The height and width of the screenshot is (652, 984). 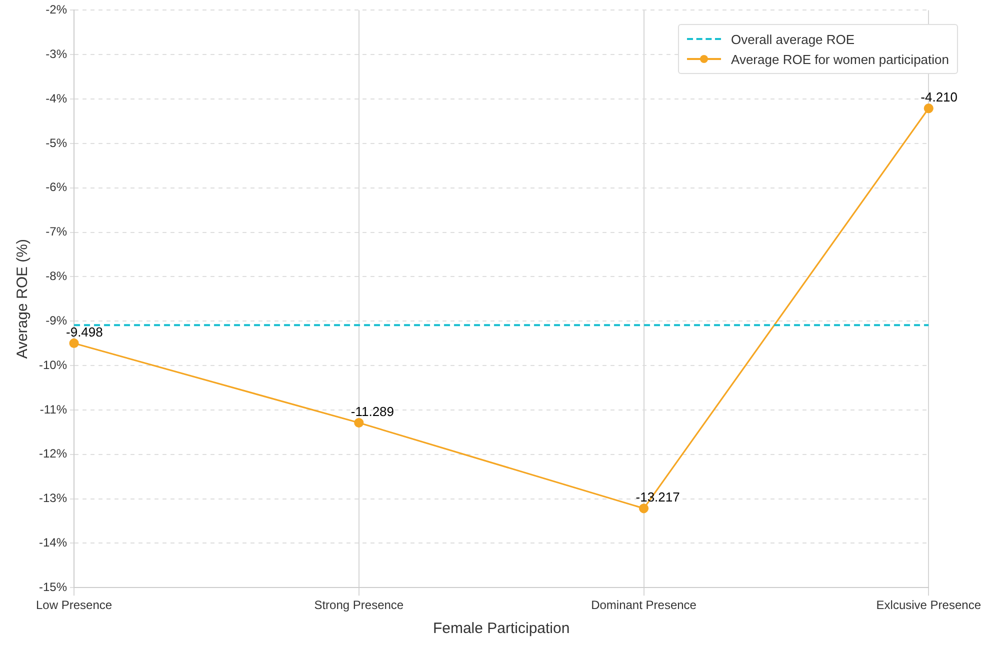 What do you see at coordinates (23, 299) in the screenshot?
I see `y-axis-title: Average ROE (%)` at bounding box center [23, 299].